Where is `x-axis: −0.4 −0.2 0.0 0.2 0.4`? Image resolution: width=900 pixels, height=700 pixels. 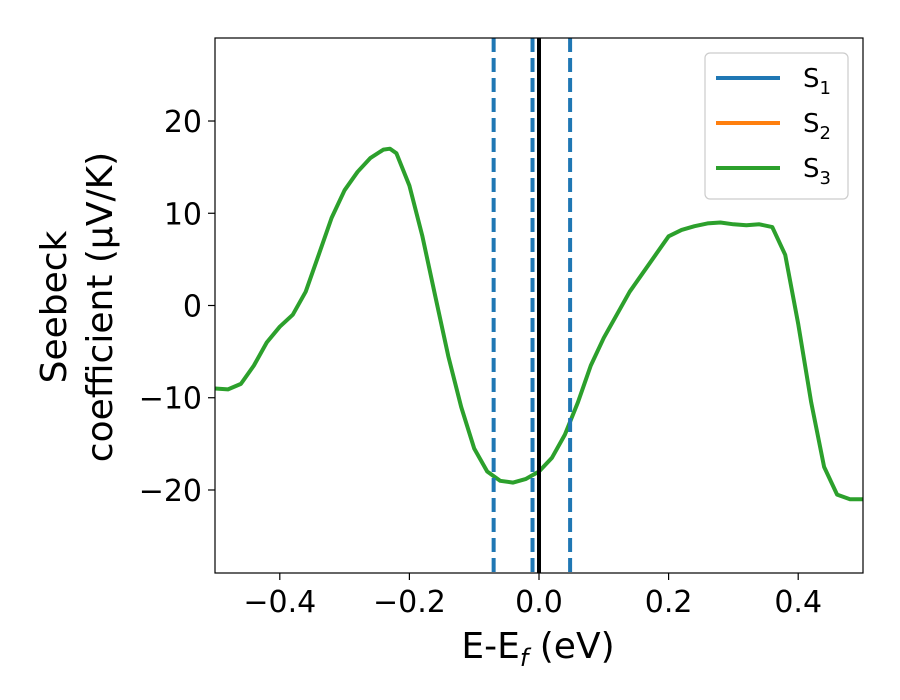 x-axis: −0.4 −0.2 0.0 0.2 0.4 is located at coordinates (532, 596).